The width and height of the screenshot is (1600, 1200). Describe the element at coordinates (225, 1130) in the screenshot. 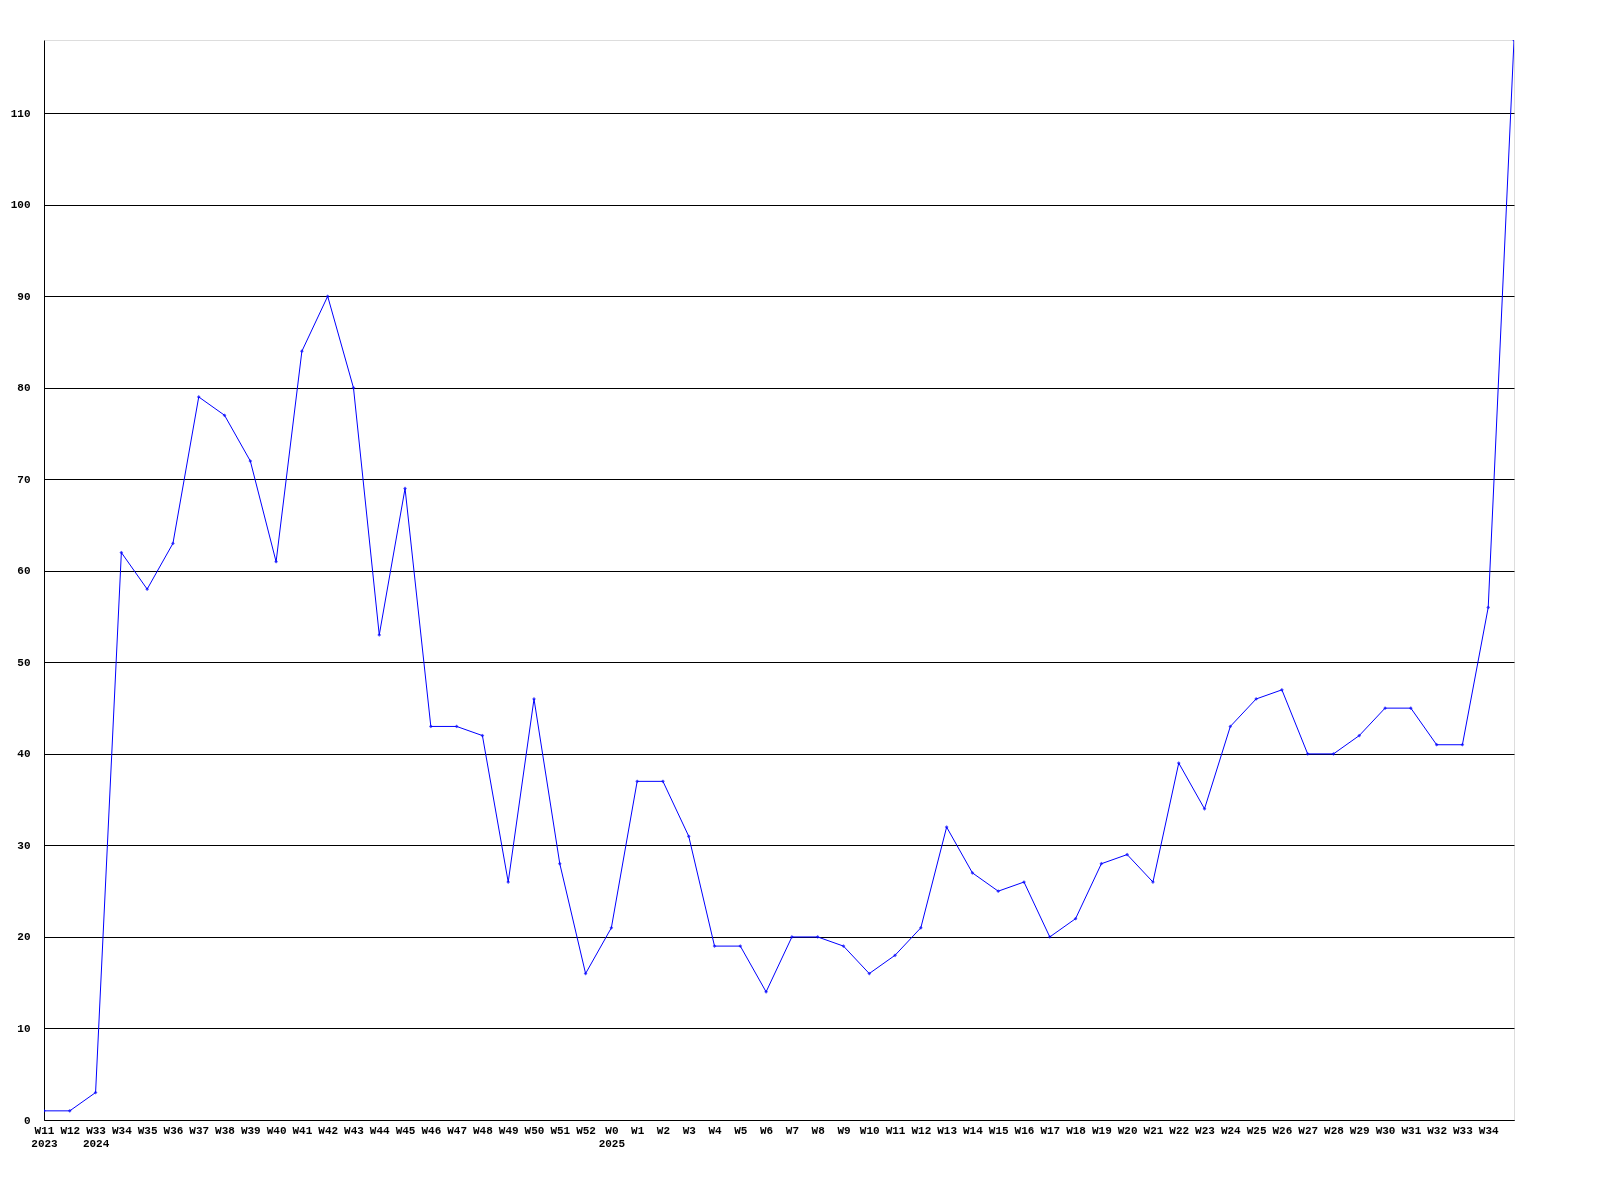

I see `x-tick-label: W38` at that location.